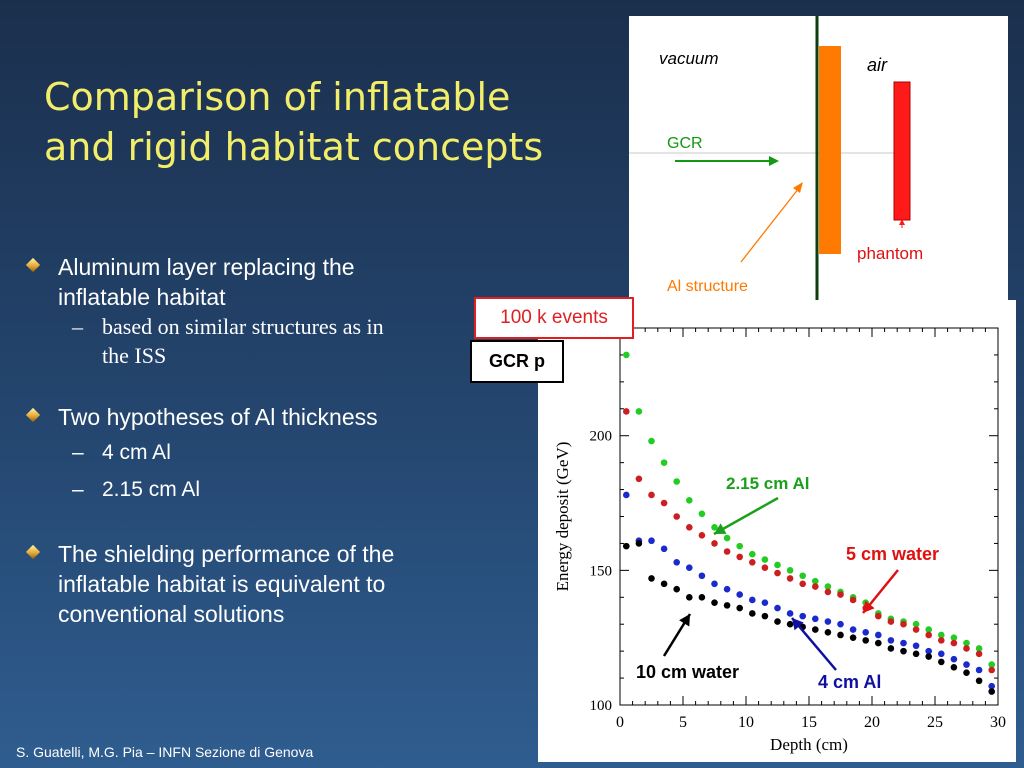  What do you see at coordinates (256, 453) in the screenshot?
I see `sub-bullet-4cm: – 4 cm Al` at bounding box center [256, 453].